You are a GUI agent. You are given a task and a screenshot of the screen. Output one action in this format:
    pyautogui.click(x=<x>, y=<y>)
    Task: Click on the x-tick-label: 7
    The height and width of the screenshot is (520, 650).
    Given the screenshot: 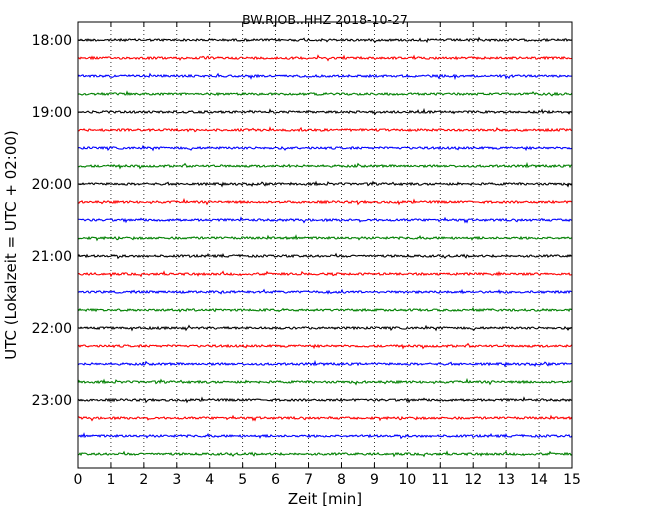 What is the action you would take?
    pyautogui.click(x=308, y=480)
    